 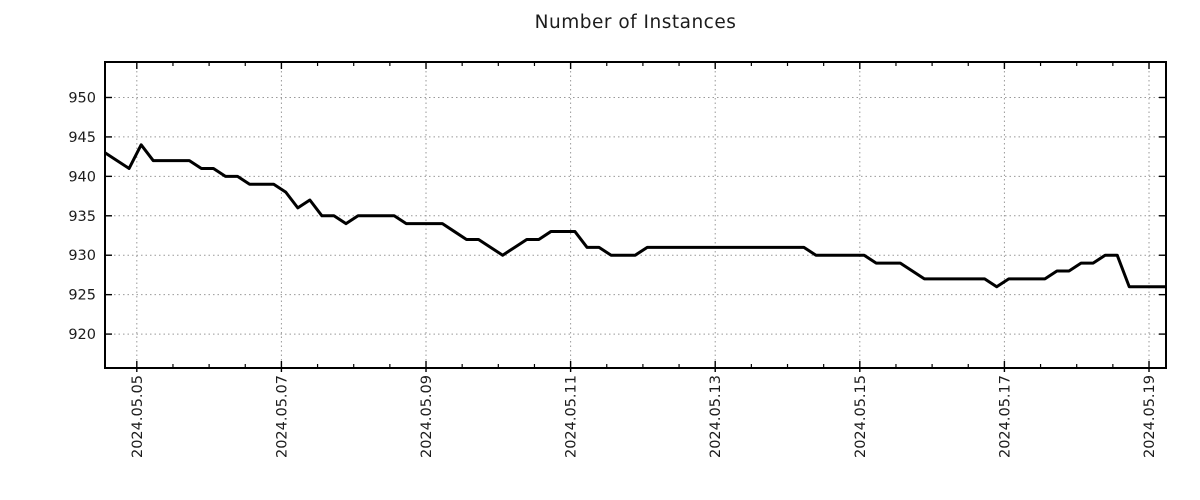 I want to click on x-tick-label: 2024.05.05, so click(x=138, y=416).